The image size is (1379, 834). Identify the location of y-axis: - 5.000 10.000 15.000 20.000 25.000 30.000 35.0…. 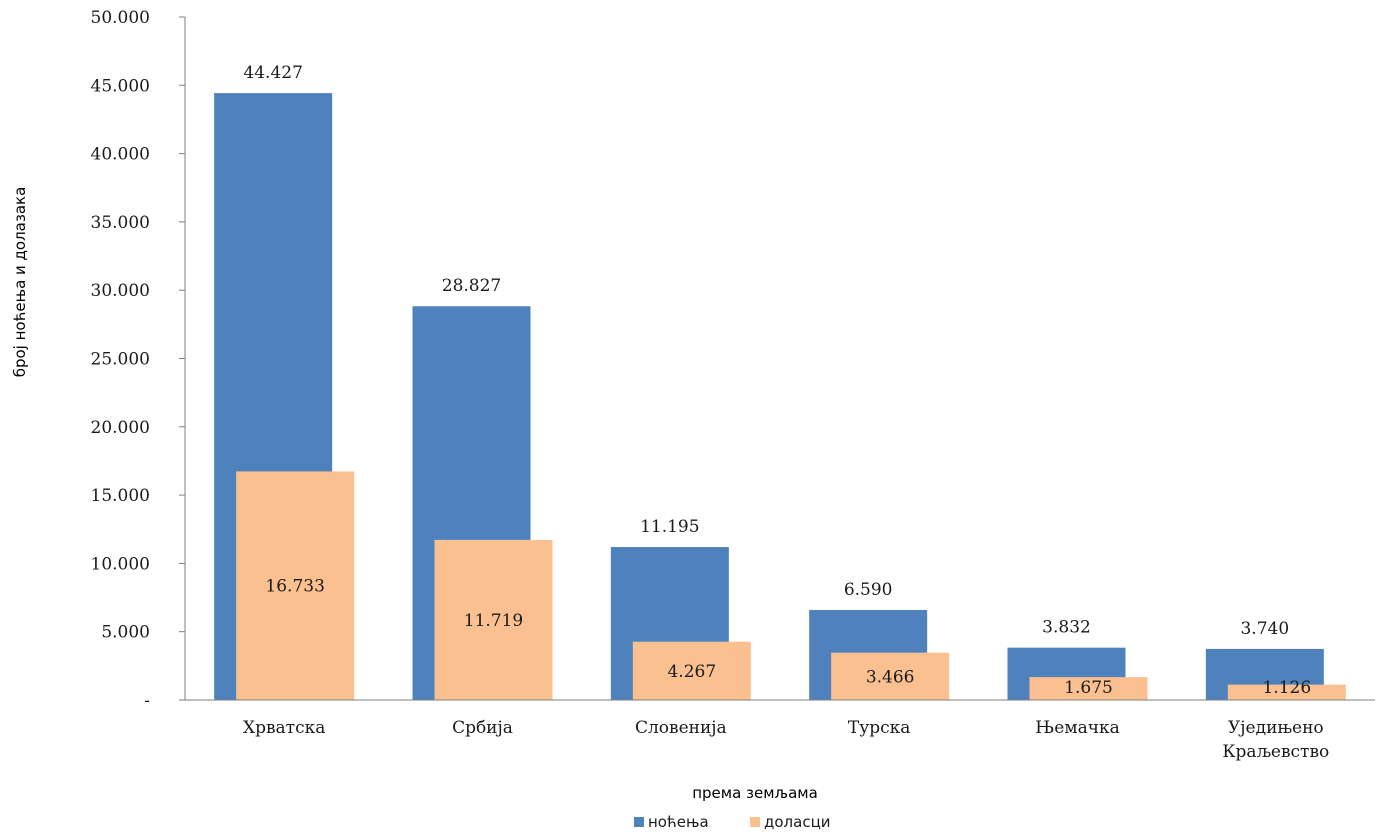
(138, 359).